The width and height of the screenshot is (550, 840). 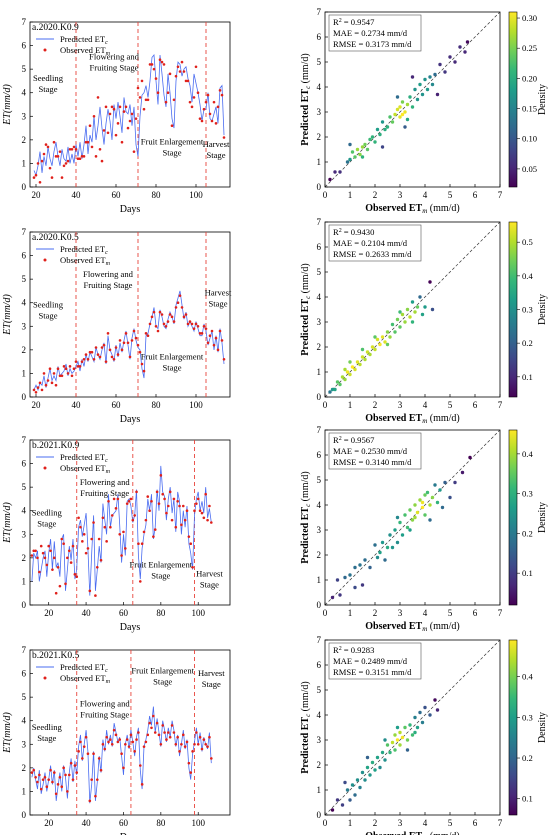 What do you see at coordinates (216, 149) in the screenshot?
I see `stage-label: Harvest Stage` at bounding box center [216, 149].